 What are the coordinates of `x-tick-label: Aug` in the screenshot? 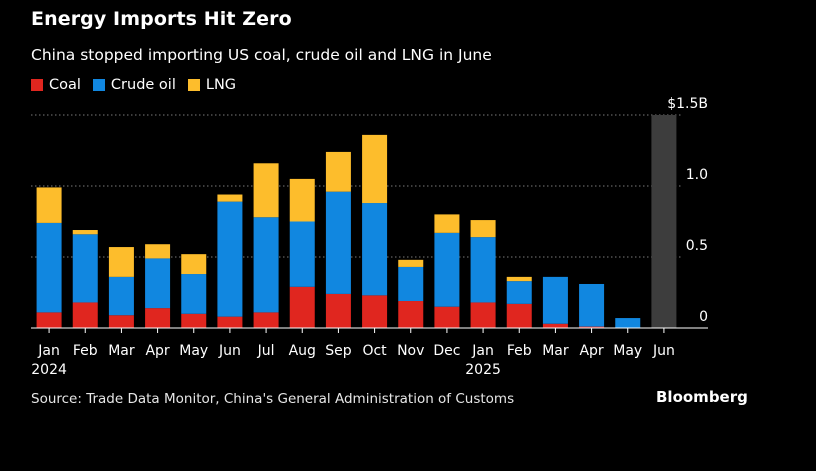 It's located at (302, 351).